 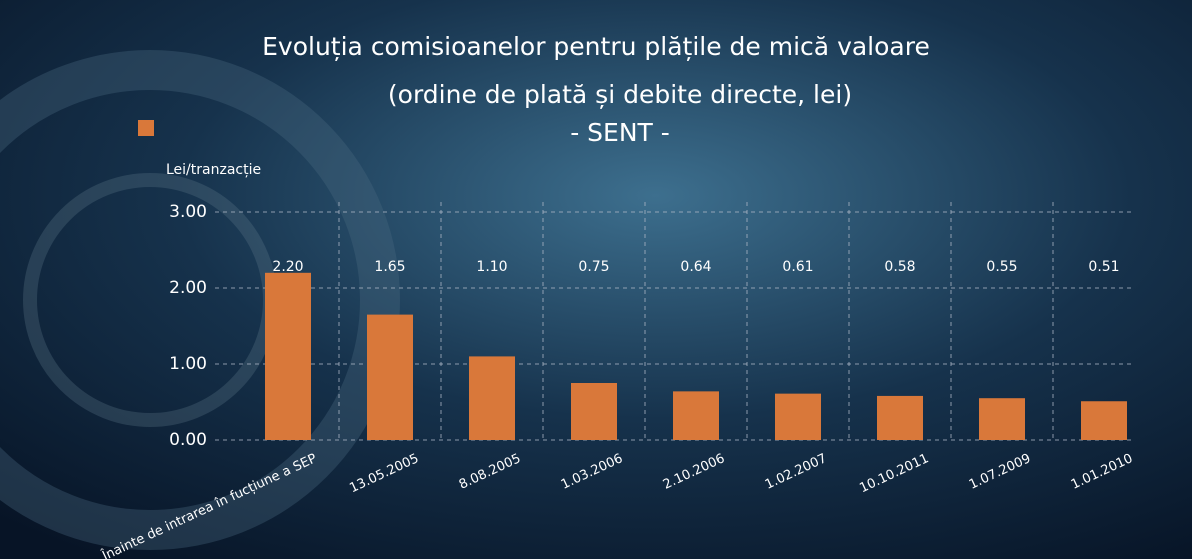 I want to click on data-label: 0.58, so click(x=899, y=267).